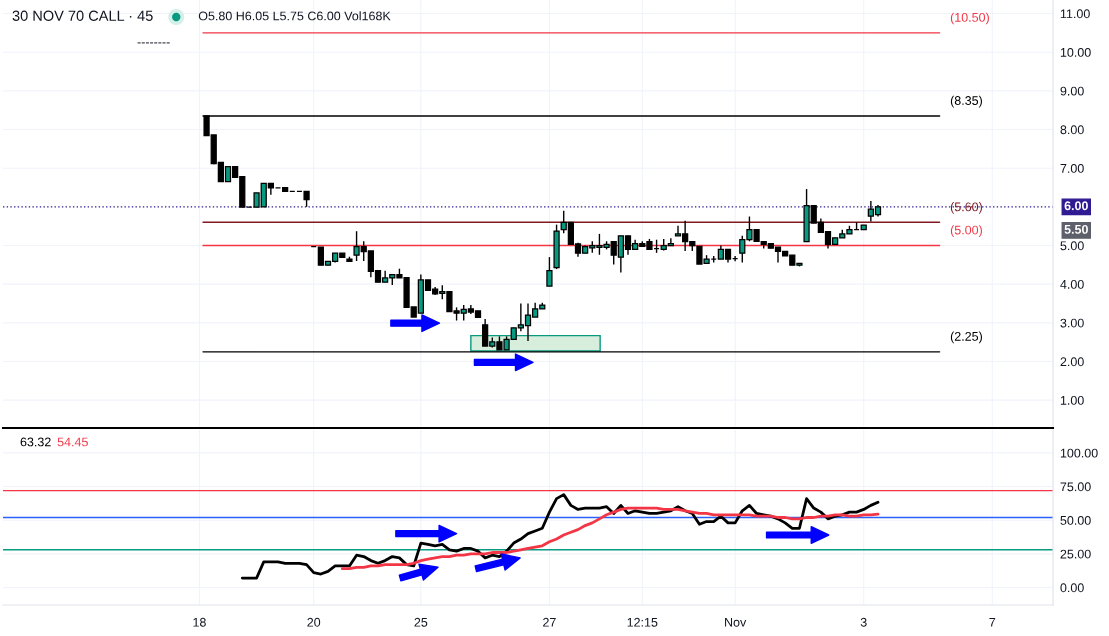  I want to click on annotation: O5.80 H6.05 L5.75 C6.00 Vol168K, so click(294, 16).